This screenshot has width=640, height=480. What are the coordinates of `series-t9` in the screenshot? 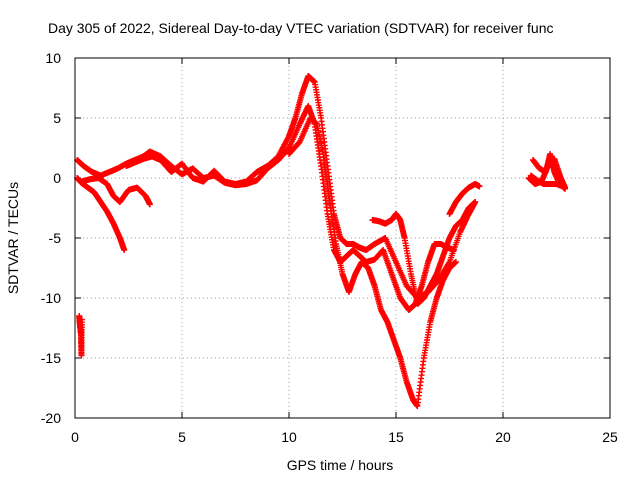 It's located at (424, 253).